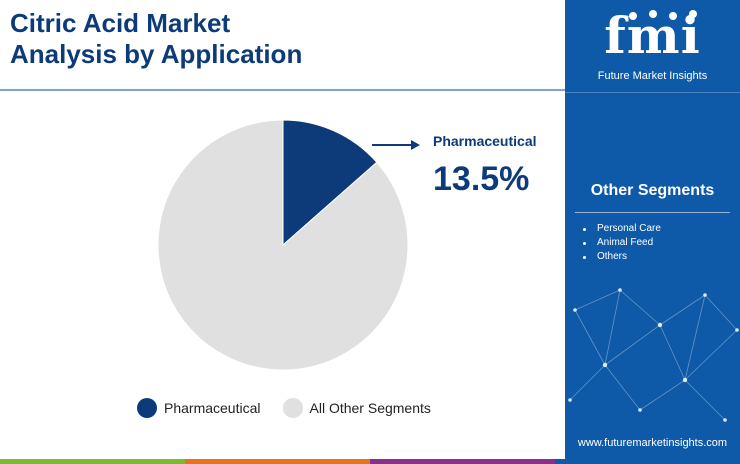 Image resolution: width=740 pixels, height=464 pixels. I want to click on sidebar-divider, so click(652, 92).